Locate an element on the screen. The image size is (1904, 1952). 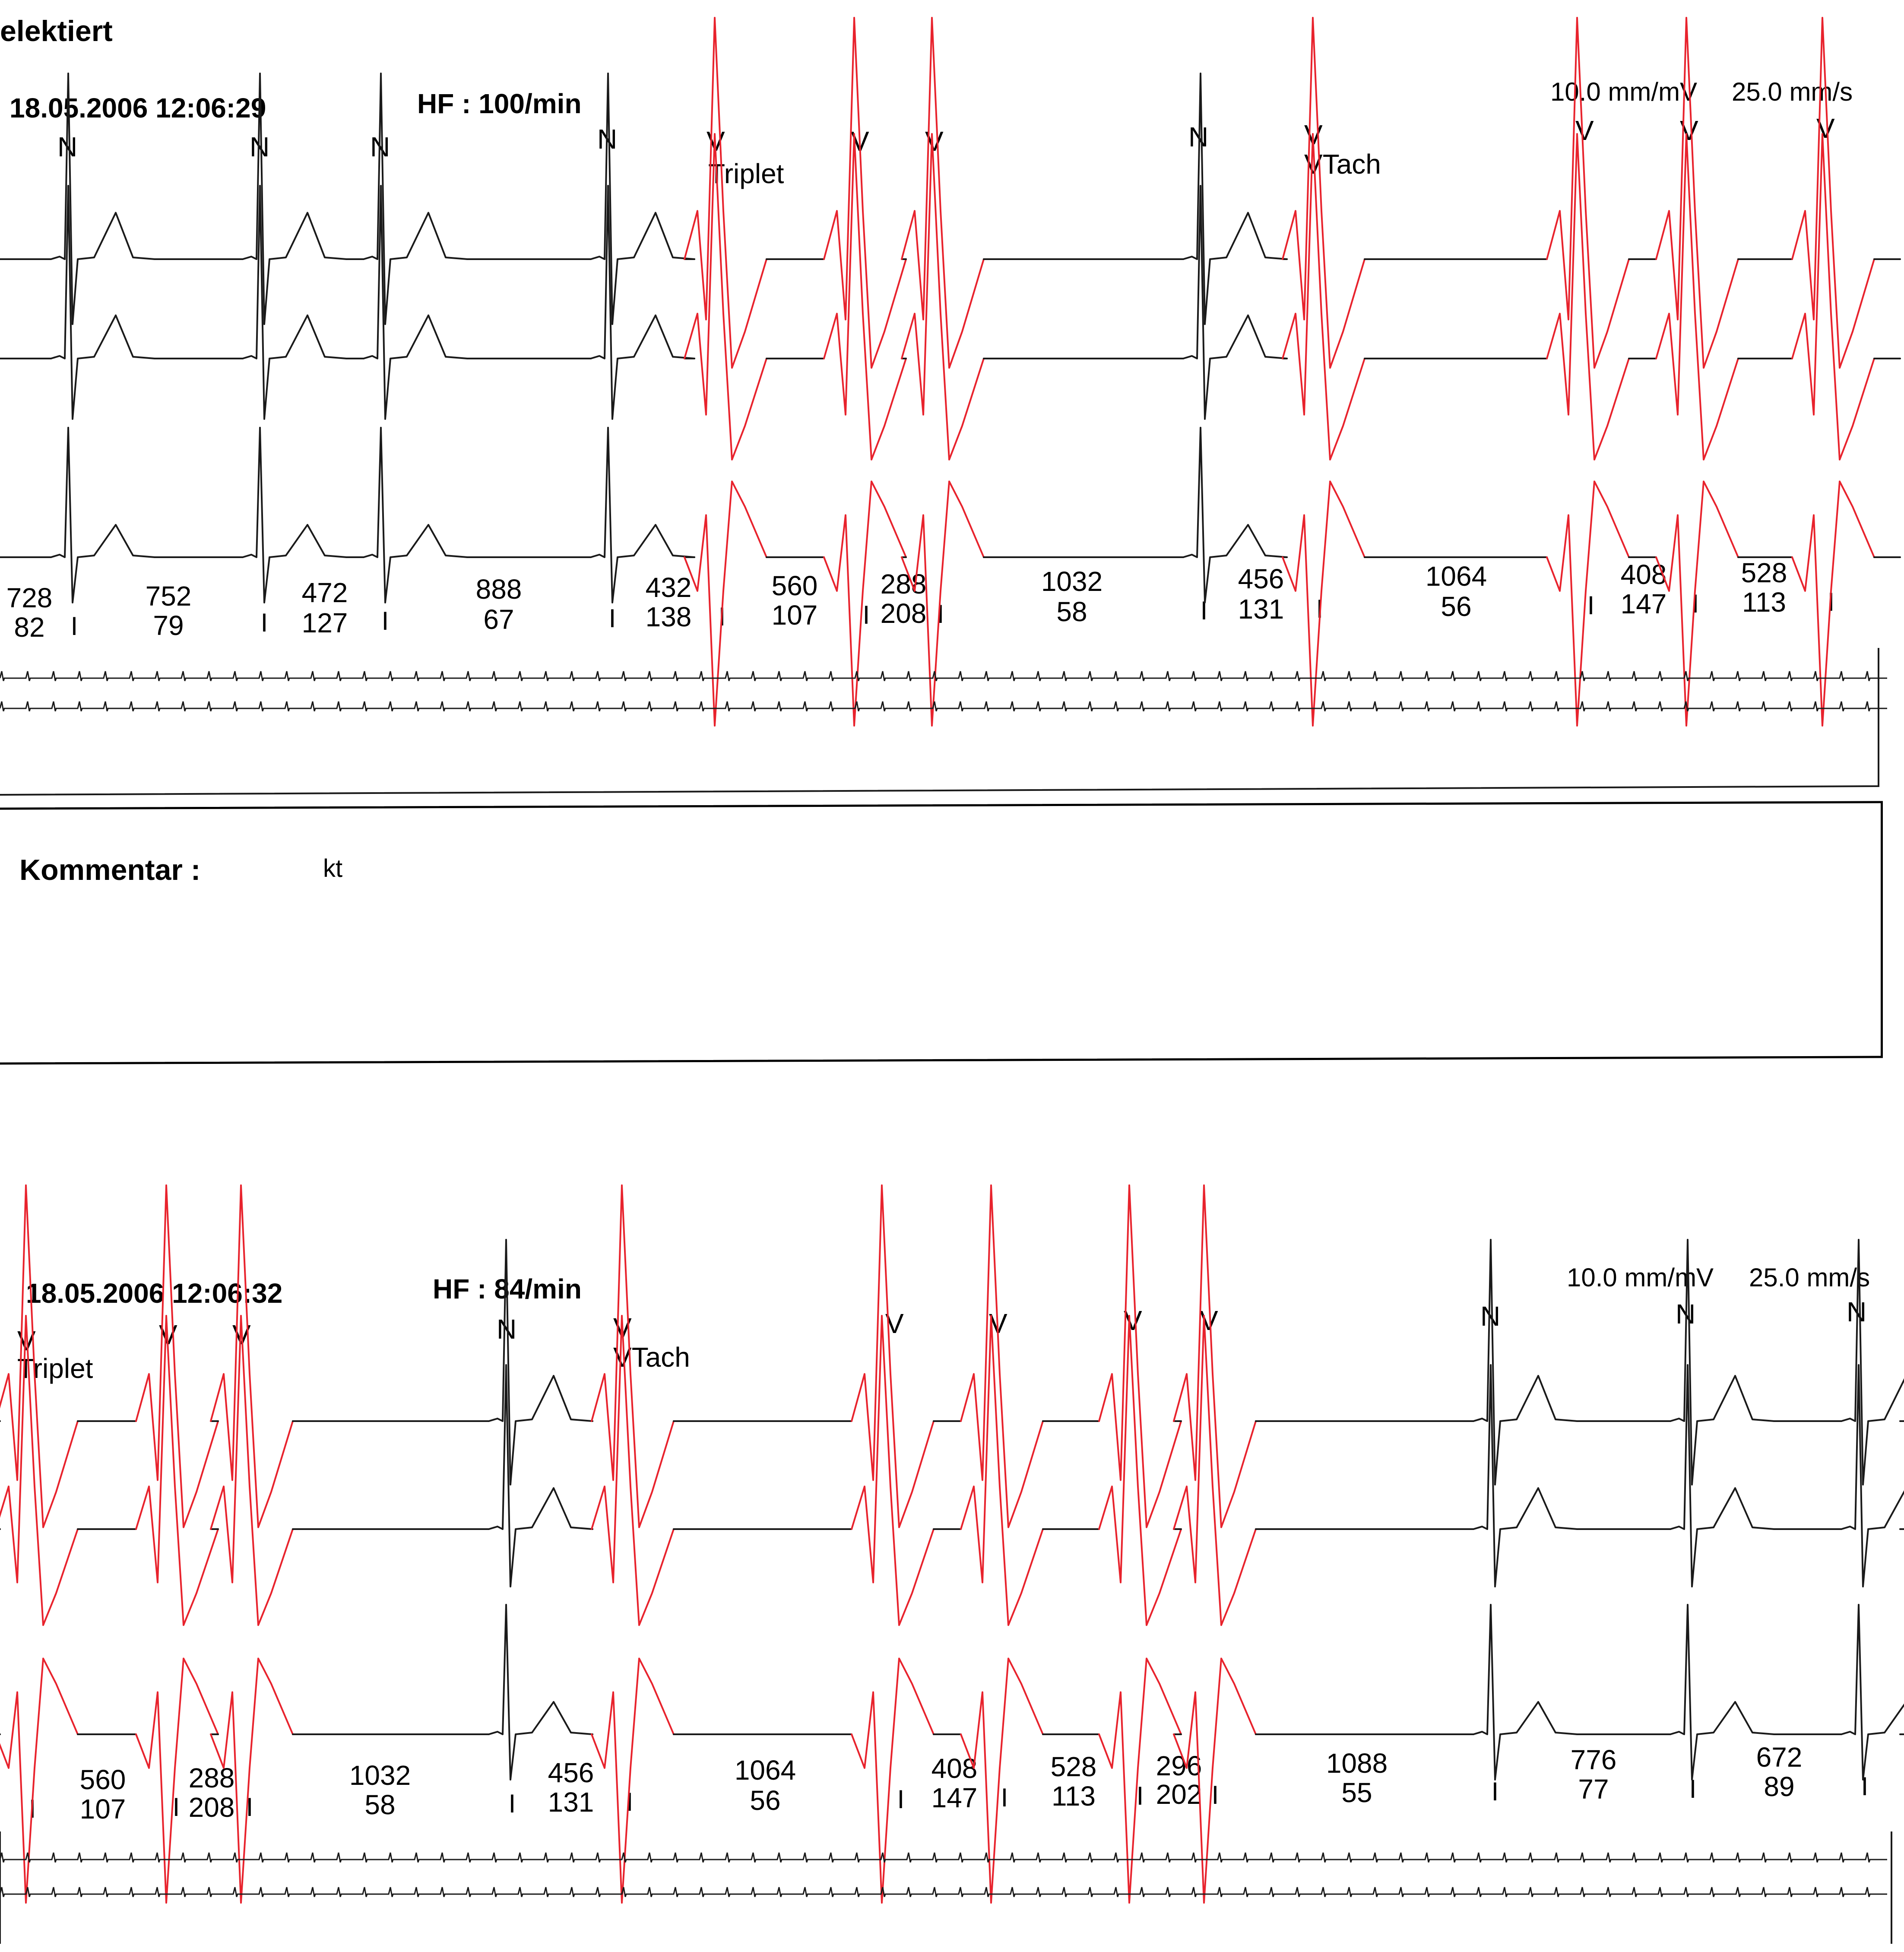
strip1-beat-label: V is located at coordinates (1584, 130).